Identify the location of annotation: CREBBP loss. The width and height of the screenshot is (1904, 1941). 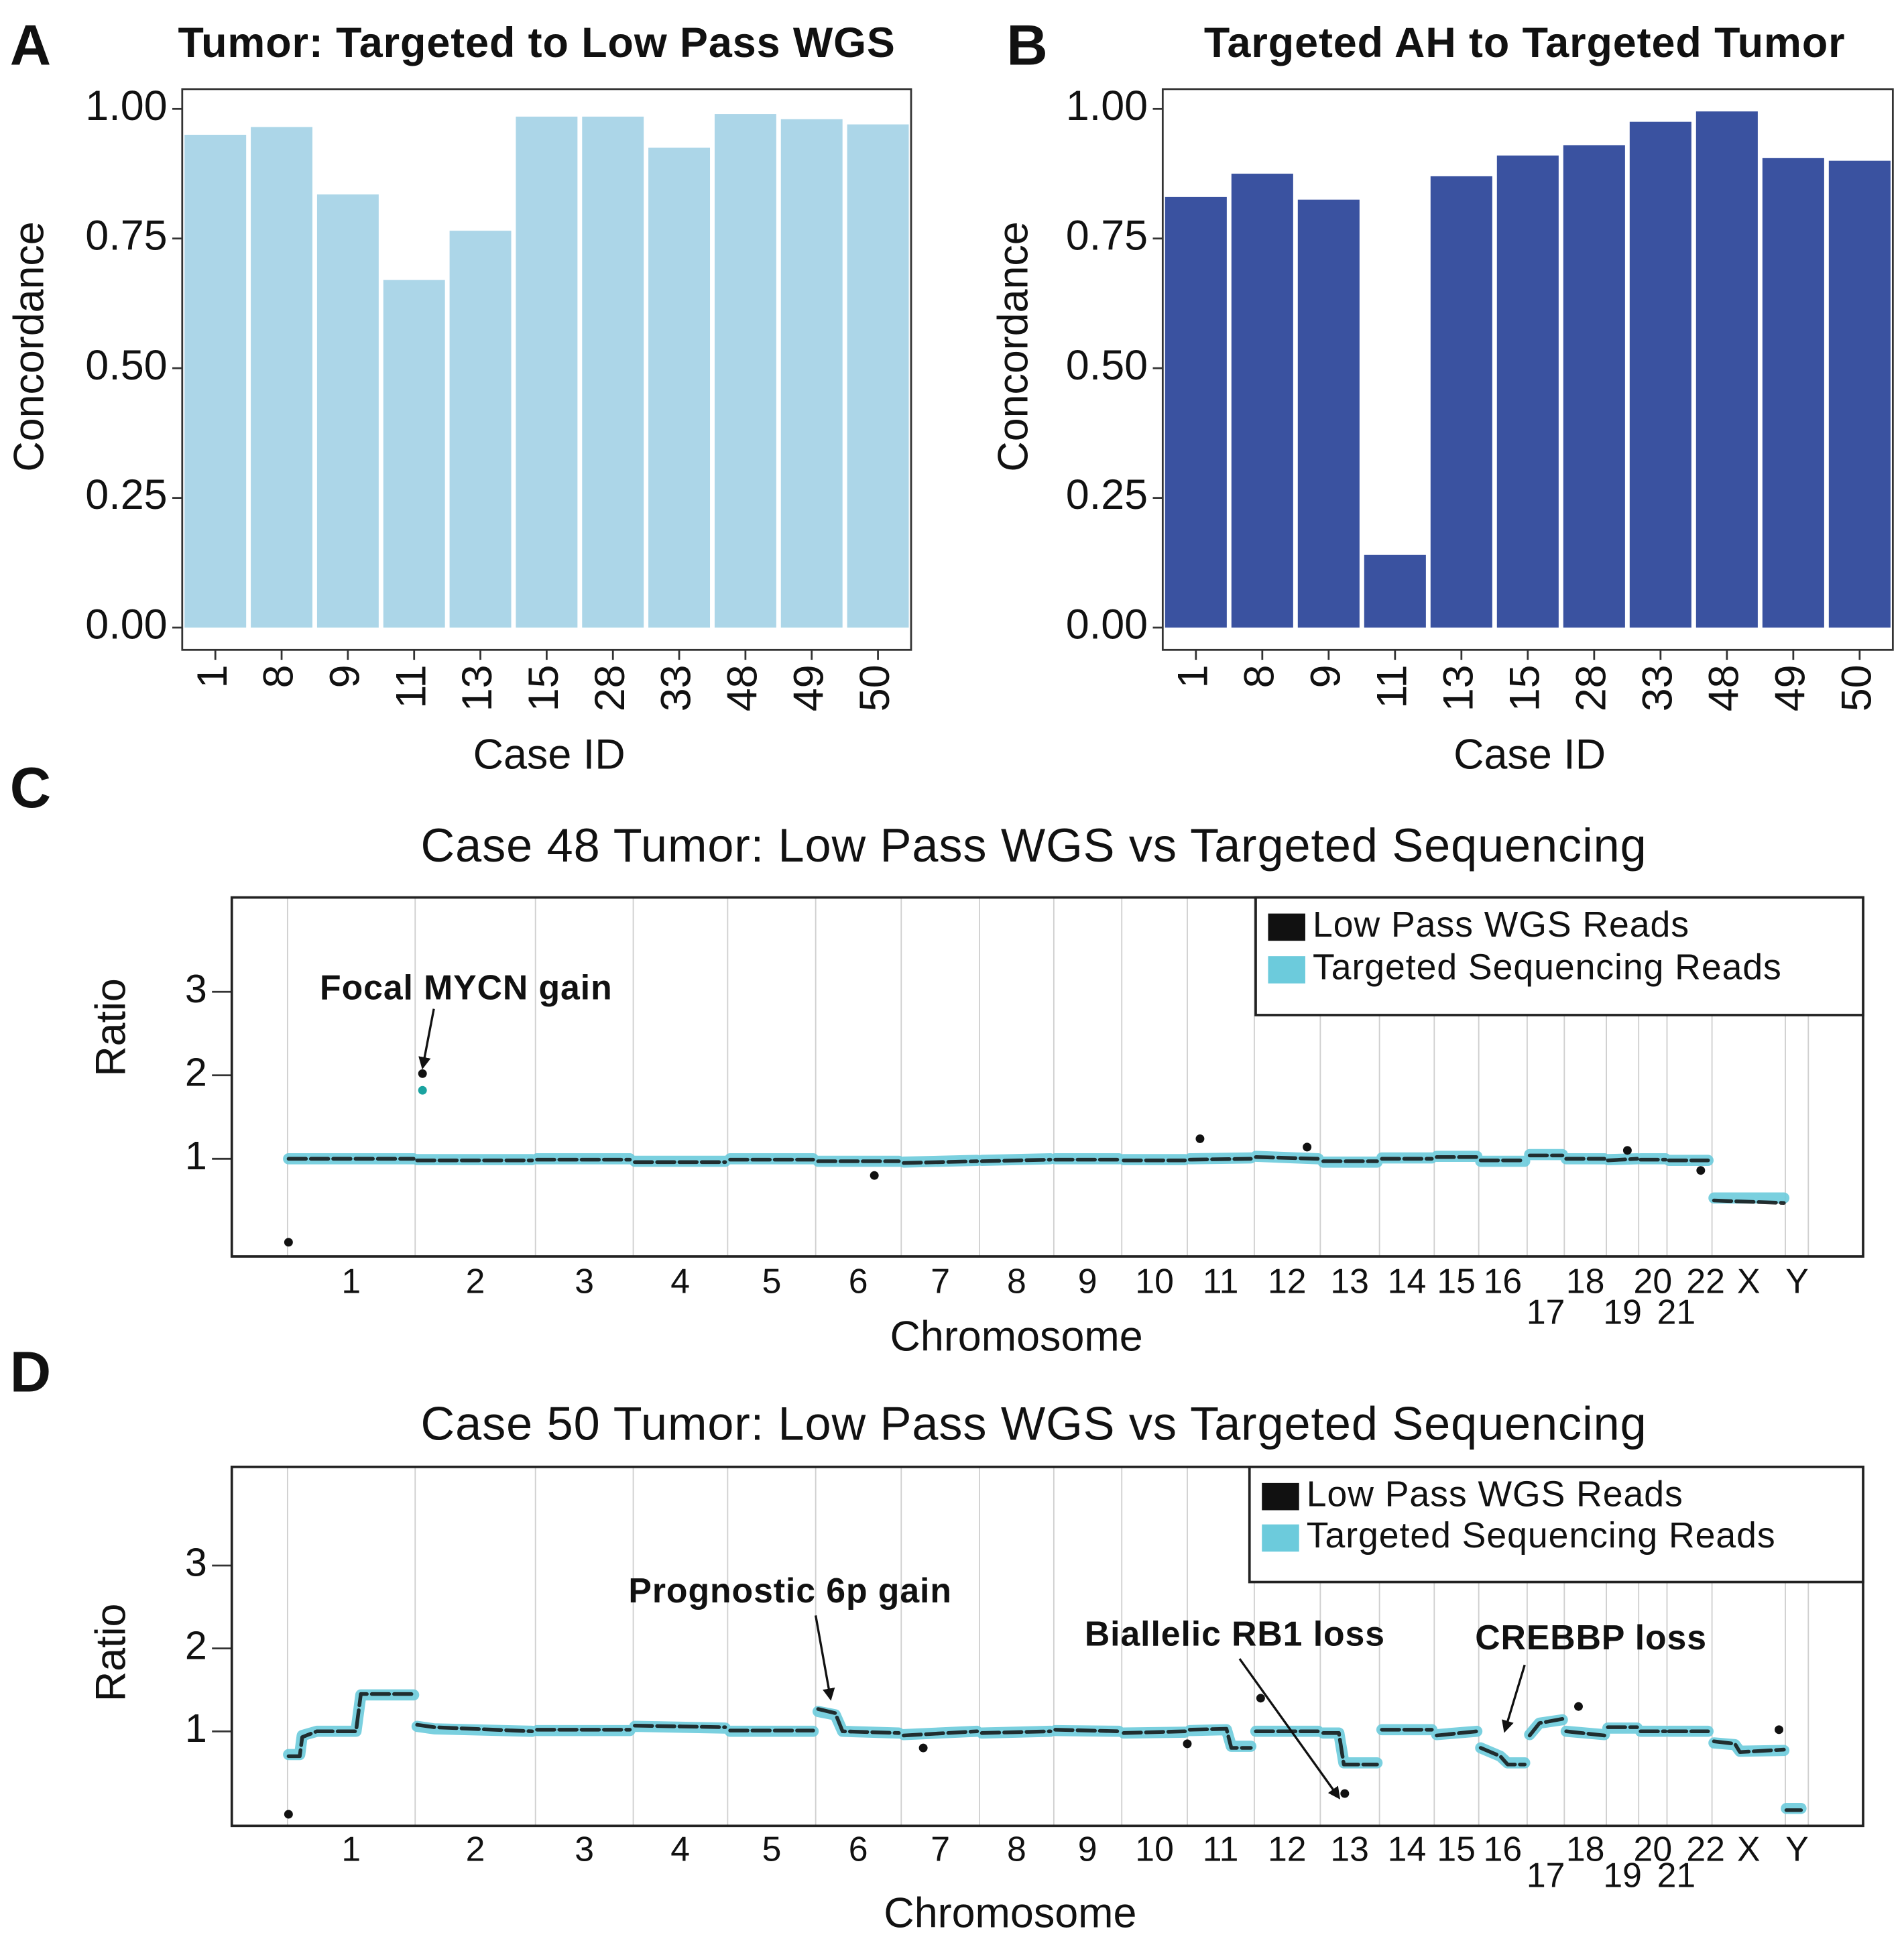
(1591, 1638).